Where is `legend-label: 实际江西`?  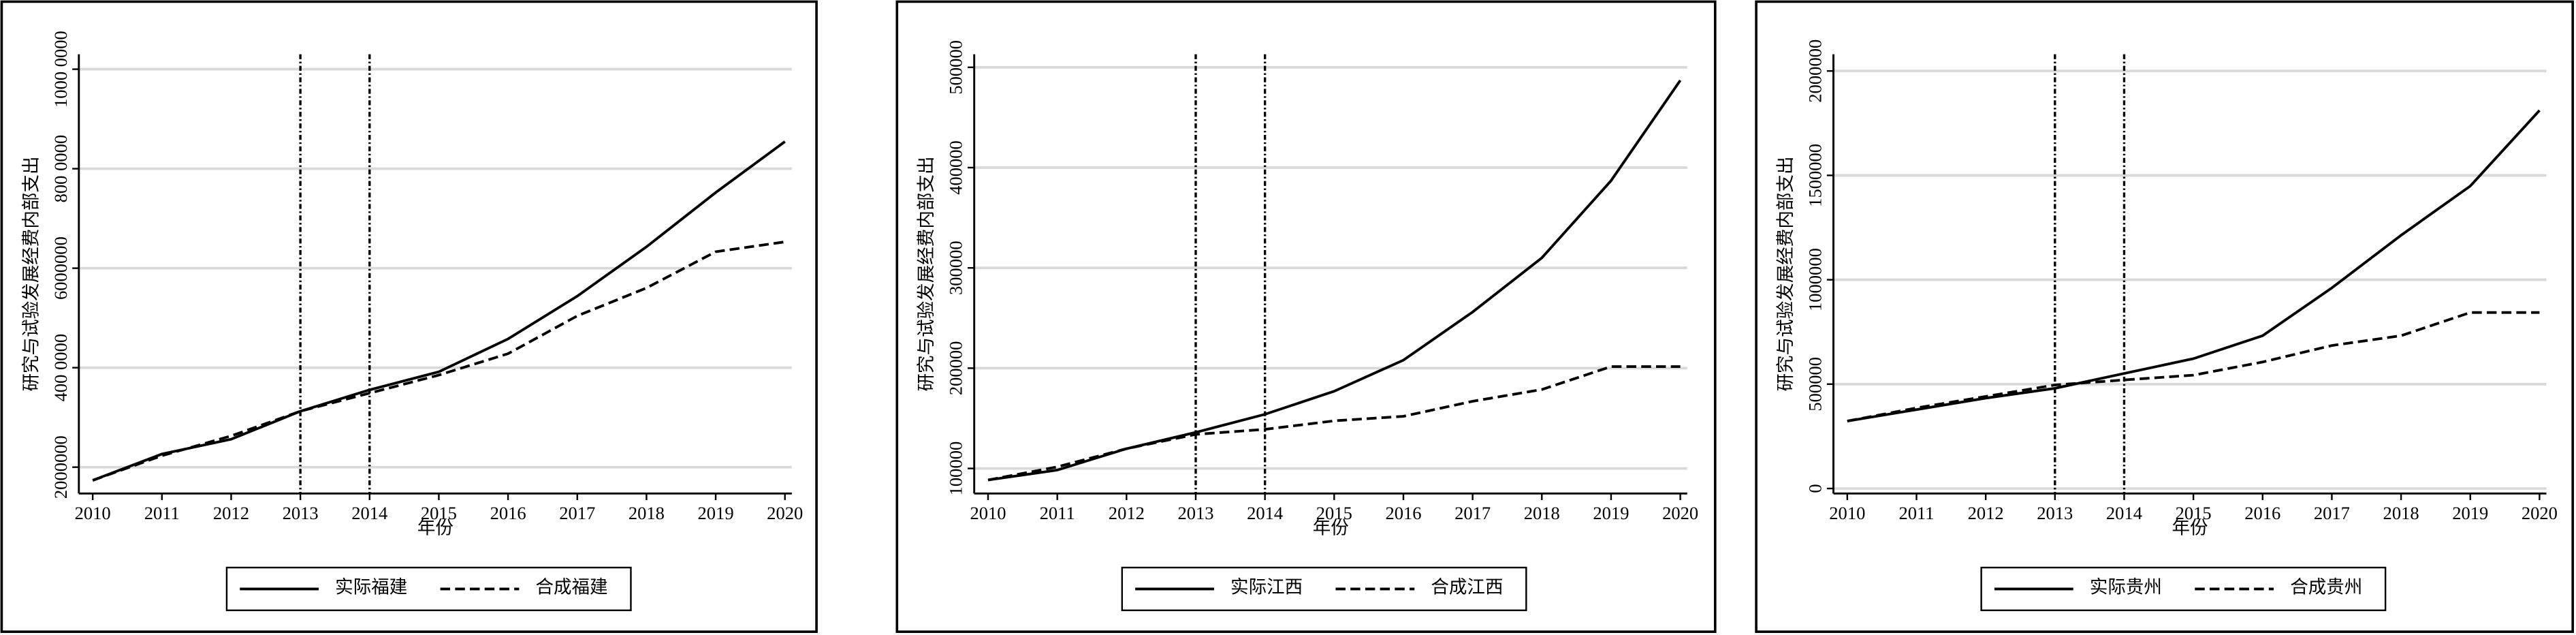
legend-label: 实际江西 is located at coordinates (1266, 586).